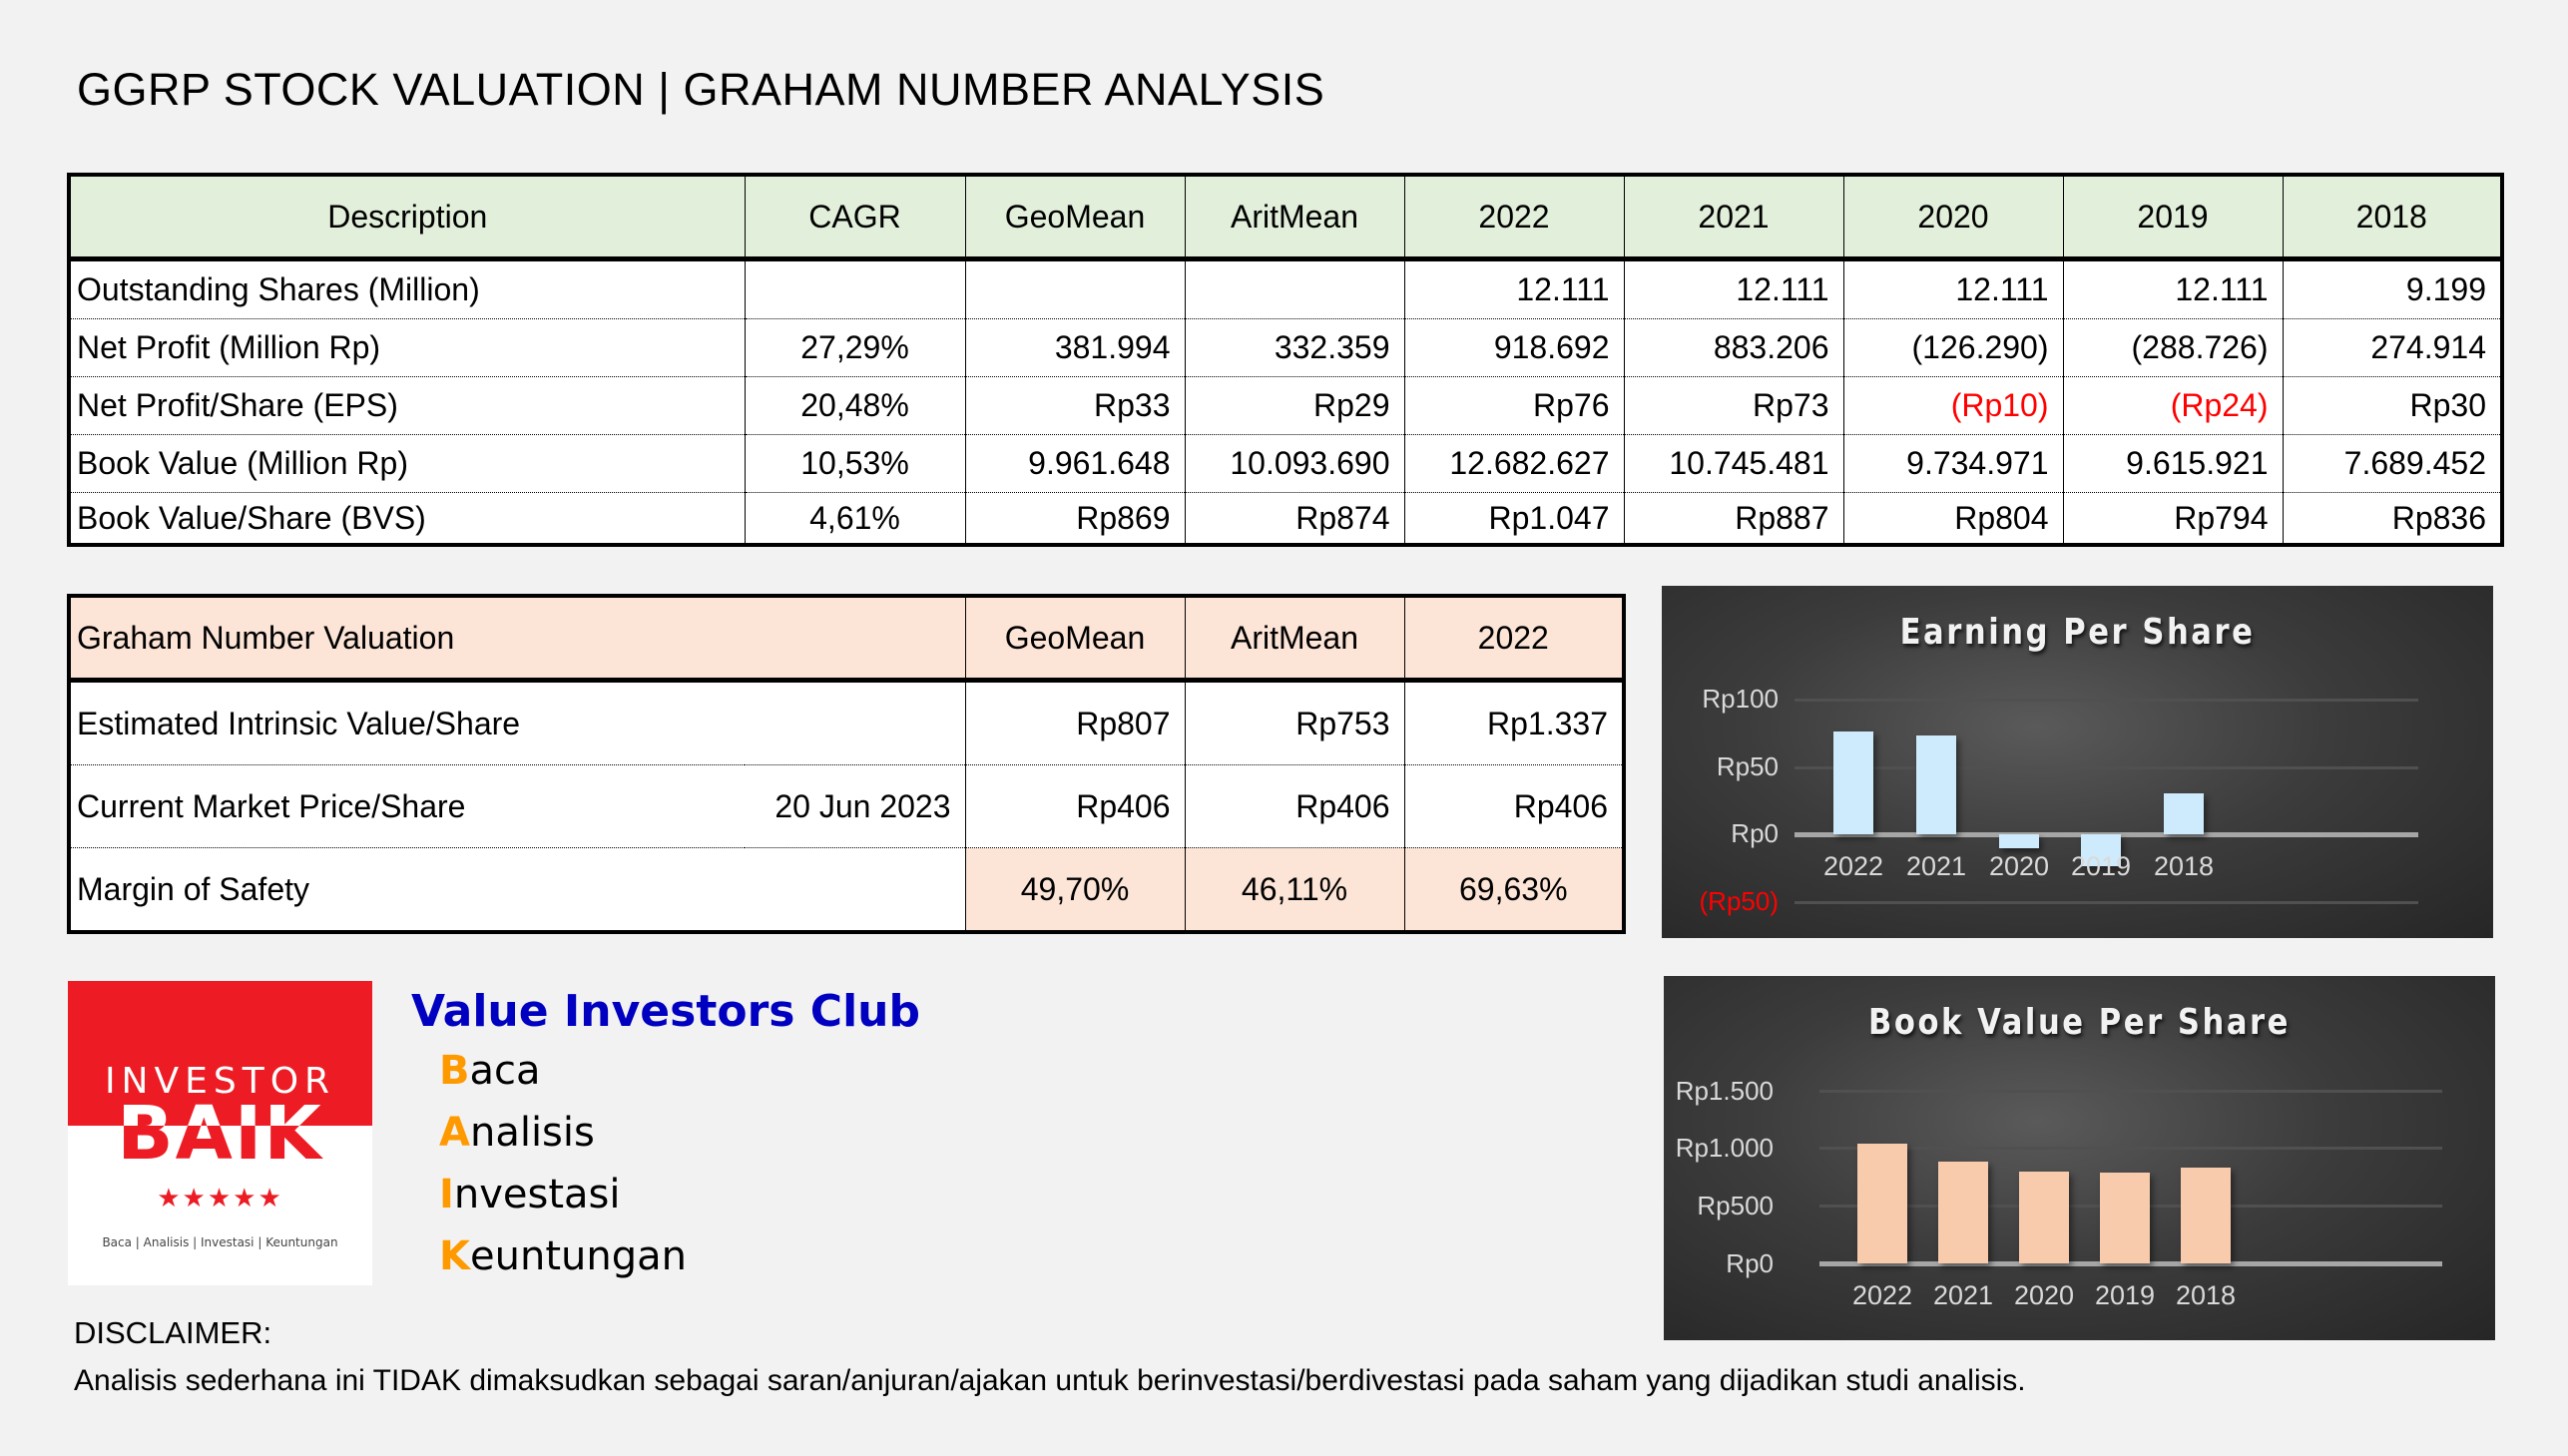  What do you see at coordinates (563, 1256) in the screenshot?
I see `acronym-line-k: Keuntungan` at bounding box center [563, 1256].